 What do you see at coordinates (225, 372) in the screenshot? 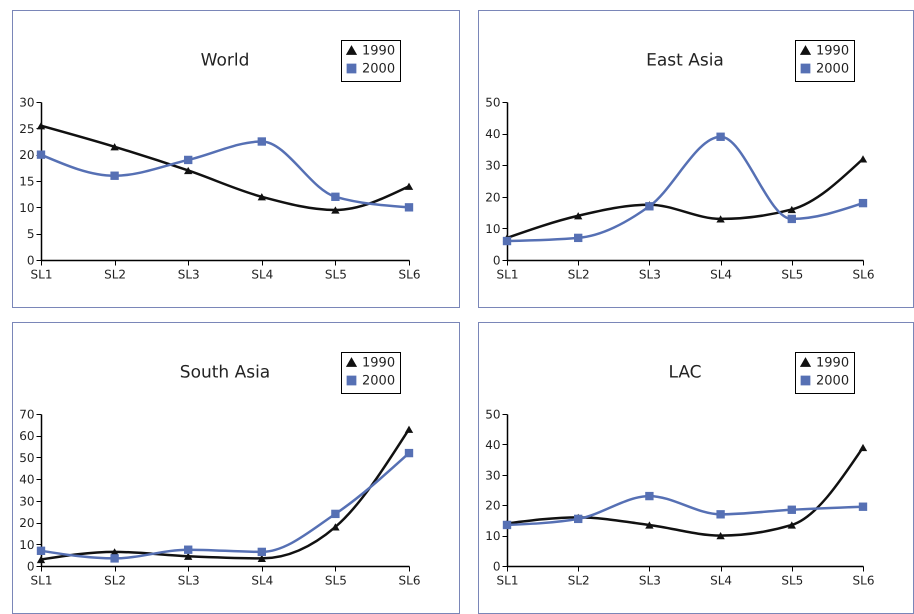
I see `chart-title: South Asia` at bounding box center [225, 372].